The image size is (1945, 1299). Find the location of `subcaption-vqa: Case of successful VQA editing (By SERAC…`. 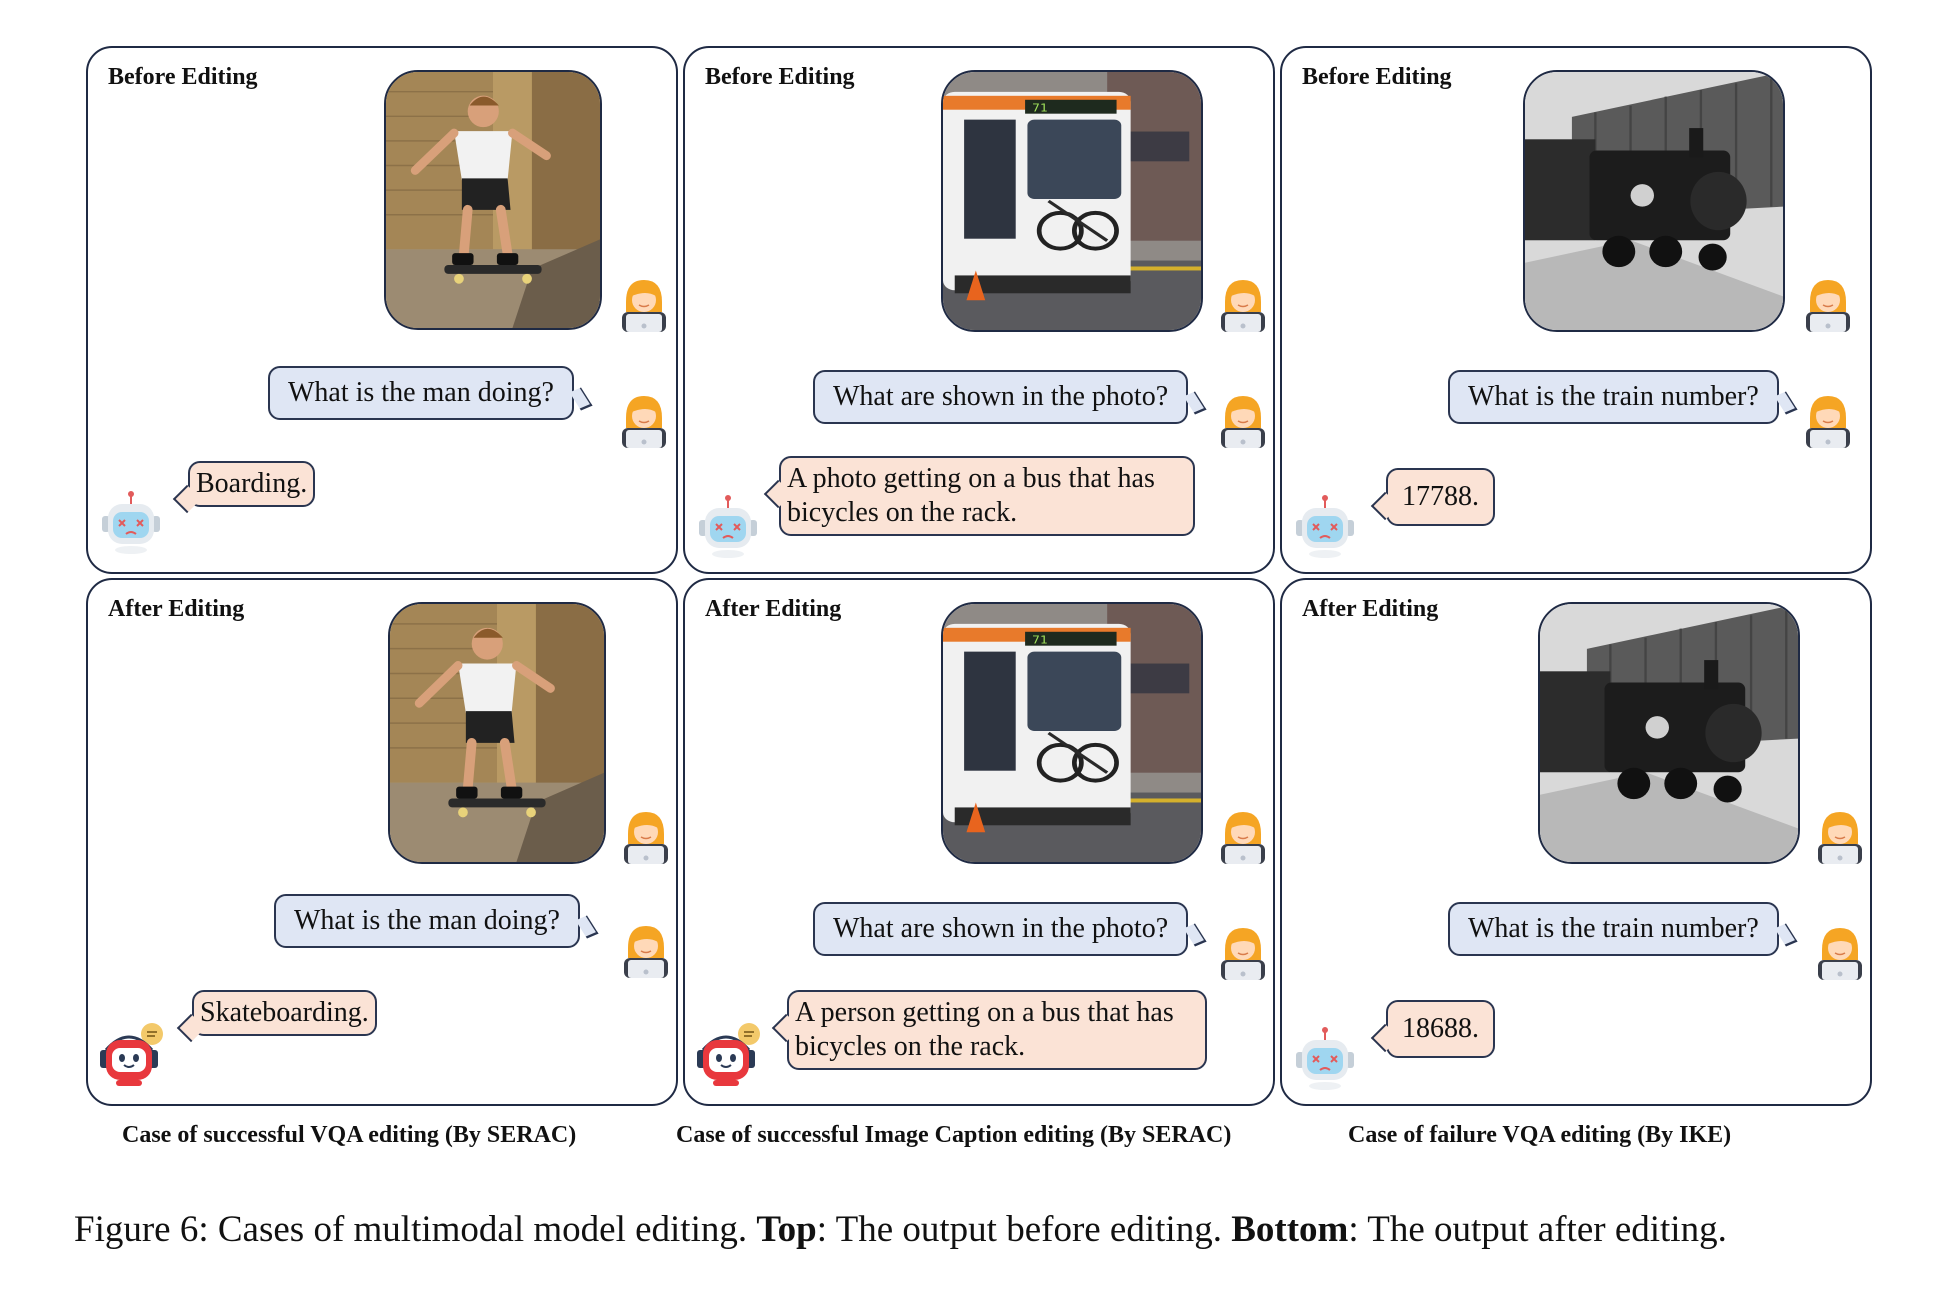

subcaption-vqa: Case of successful VQA editing (By SERAC… is located at coordinates (349, 1135).